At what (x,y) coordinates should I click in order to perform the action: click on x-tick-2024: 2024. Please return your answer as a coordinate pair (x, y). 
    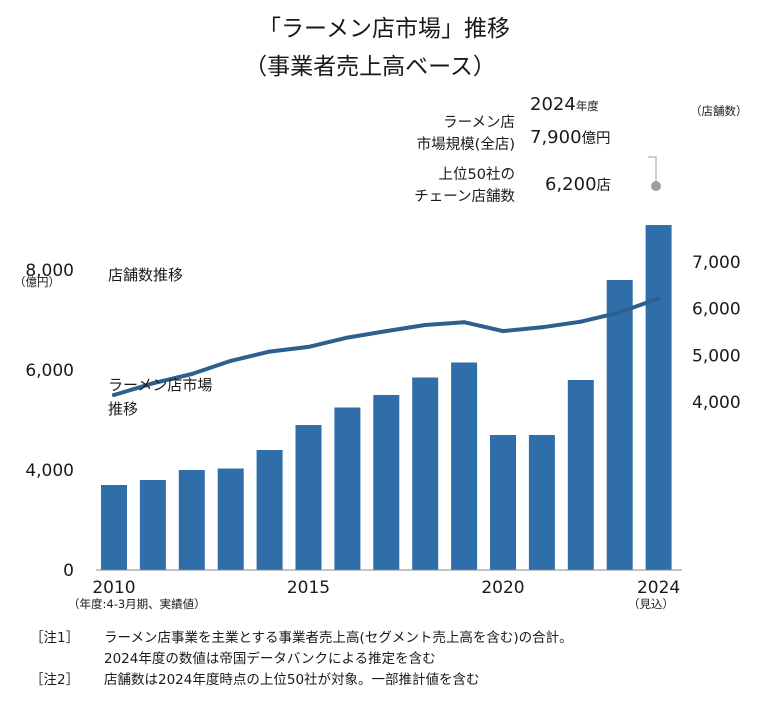
    Looking at the image, I should click on (658, 588).